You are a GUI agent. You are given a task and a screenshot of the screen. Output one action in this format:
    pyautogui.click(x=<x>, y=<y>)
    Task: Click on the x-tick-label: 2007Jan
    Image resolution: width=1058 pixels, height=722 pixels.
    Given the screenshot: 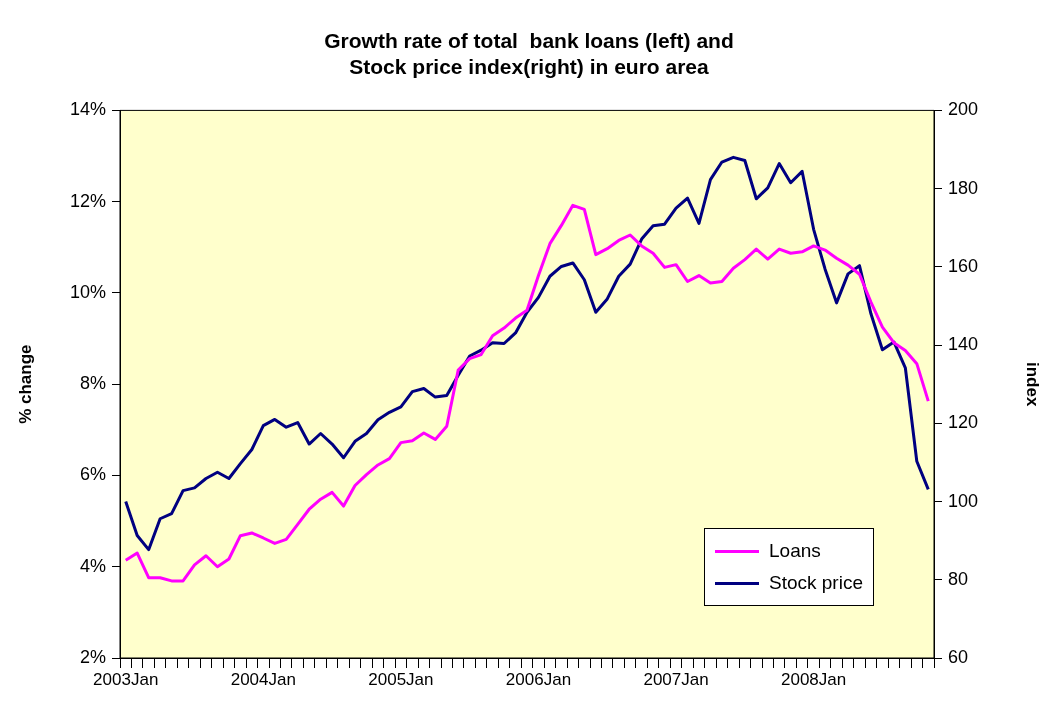 What is the action you would take?
    pyautogui.click(x=676, y=679)
    